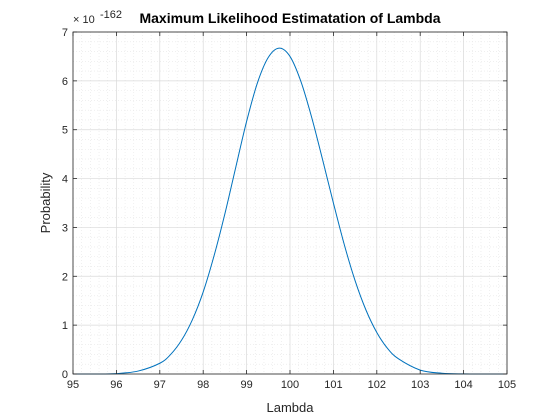 This screenshot has width=560, height=420. I want to click on x-tick-label: 99, so click(246, 385).